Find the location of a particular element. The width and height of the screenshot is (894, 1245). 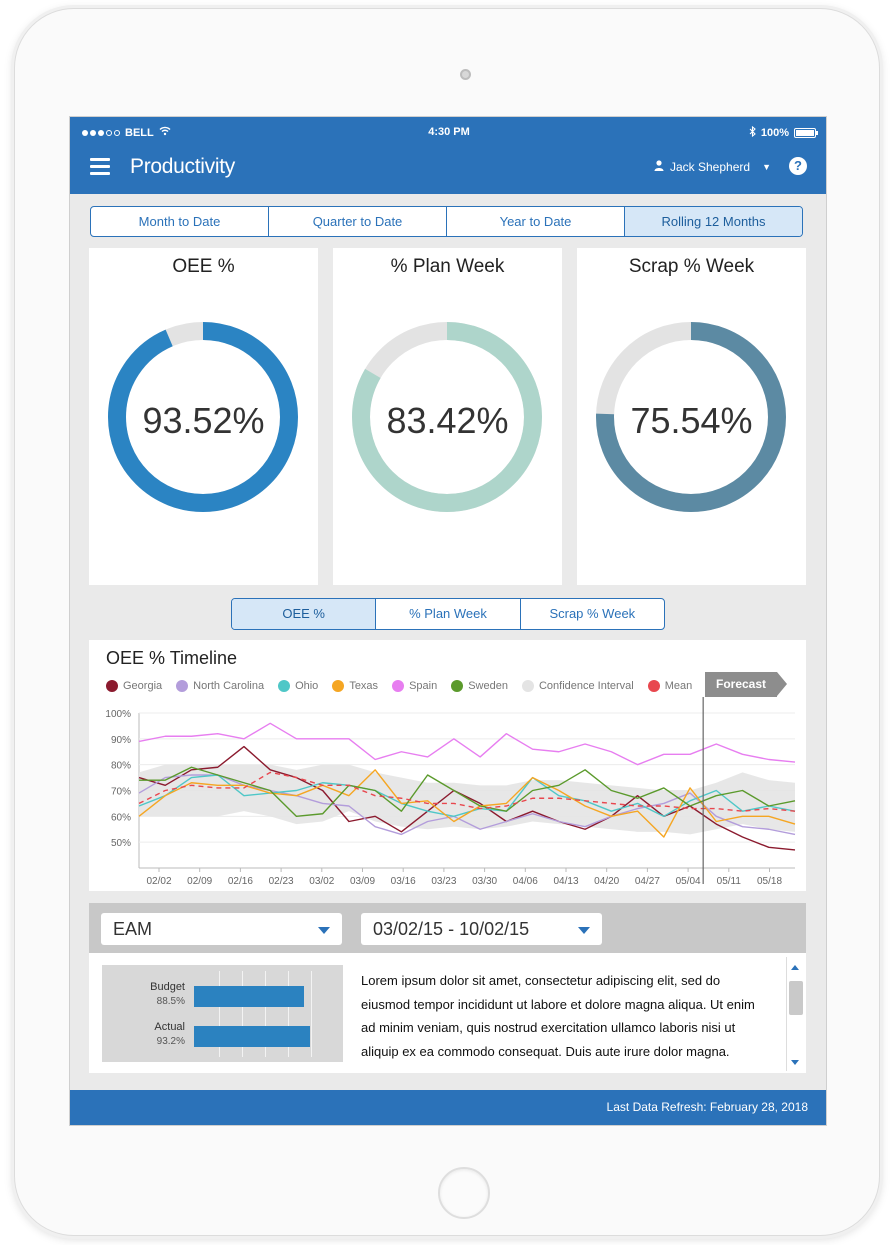

page-title: Productivity is located at coordinates (182, 166).